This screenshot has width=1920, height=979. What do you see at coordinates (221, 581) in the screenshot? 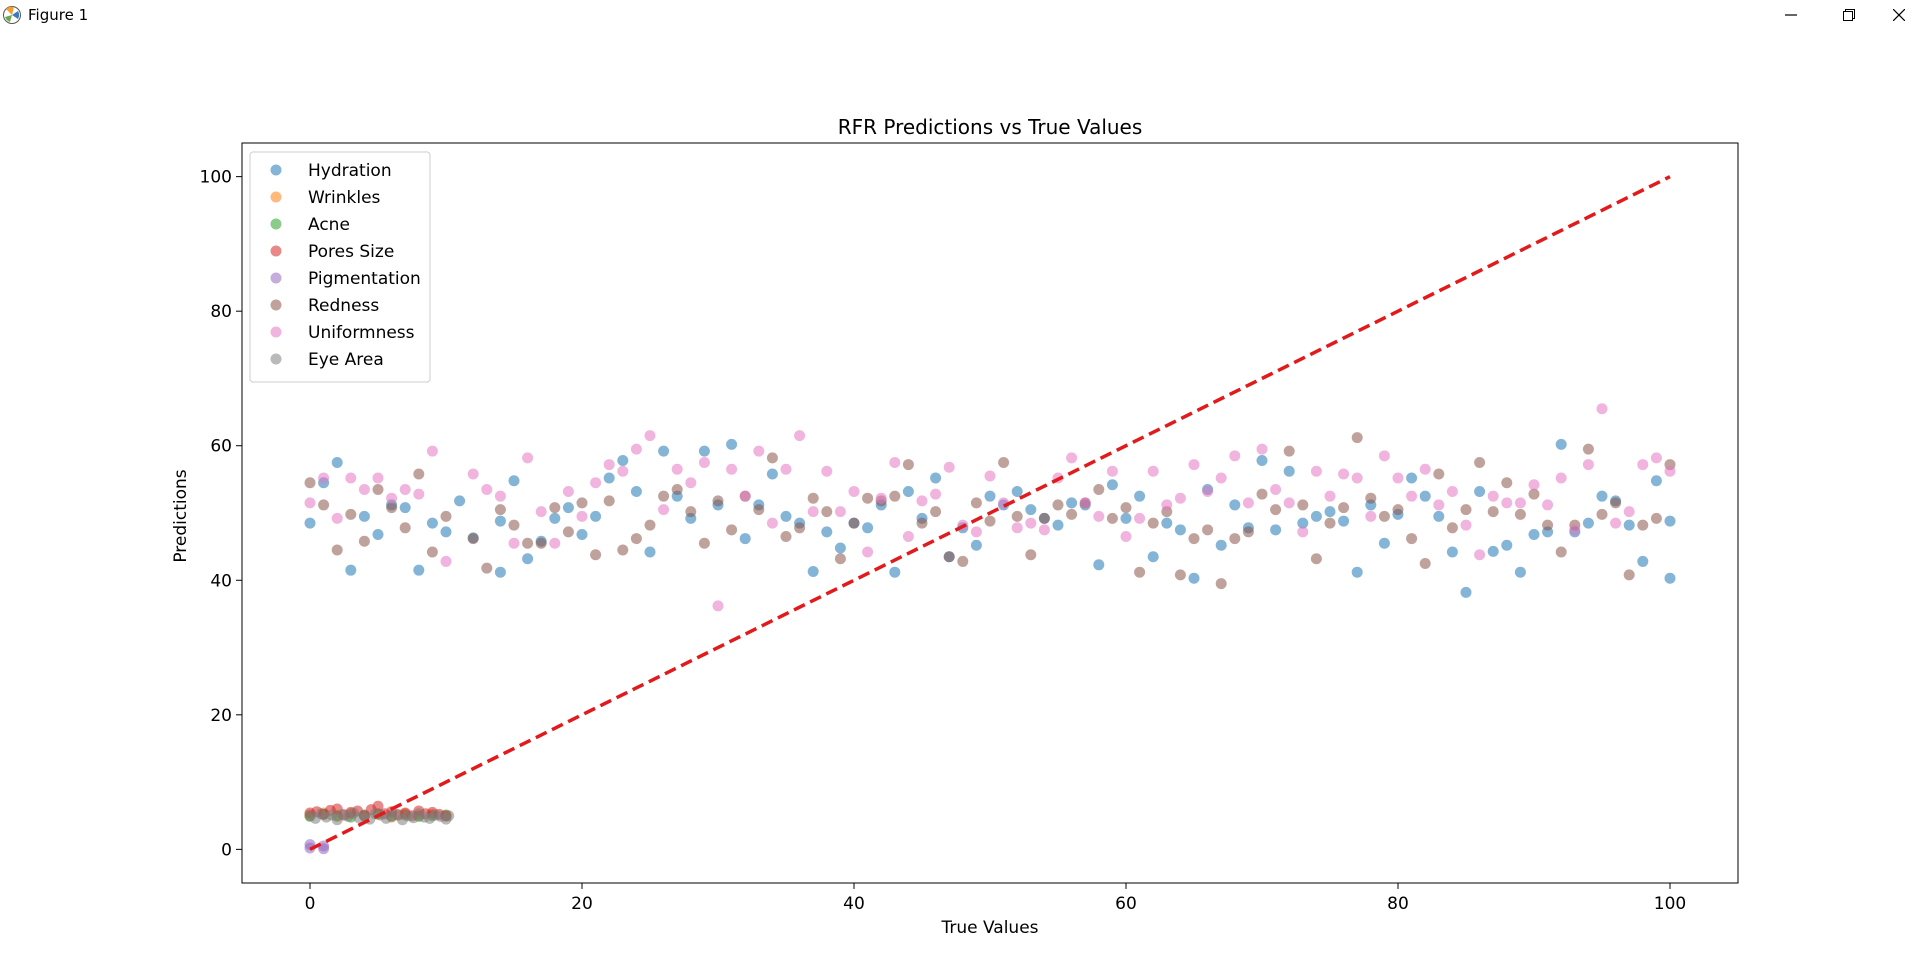
I see `y-tick-label: 40` at bounding box center [221, 581].